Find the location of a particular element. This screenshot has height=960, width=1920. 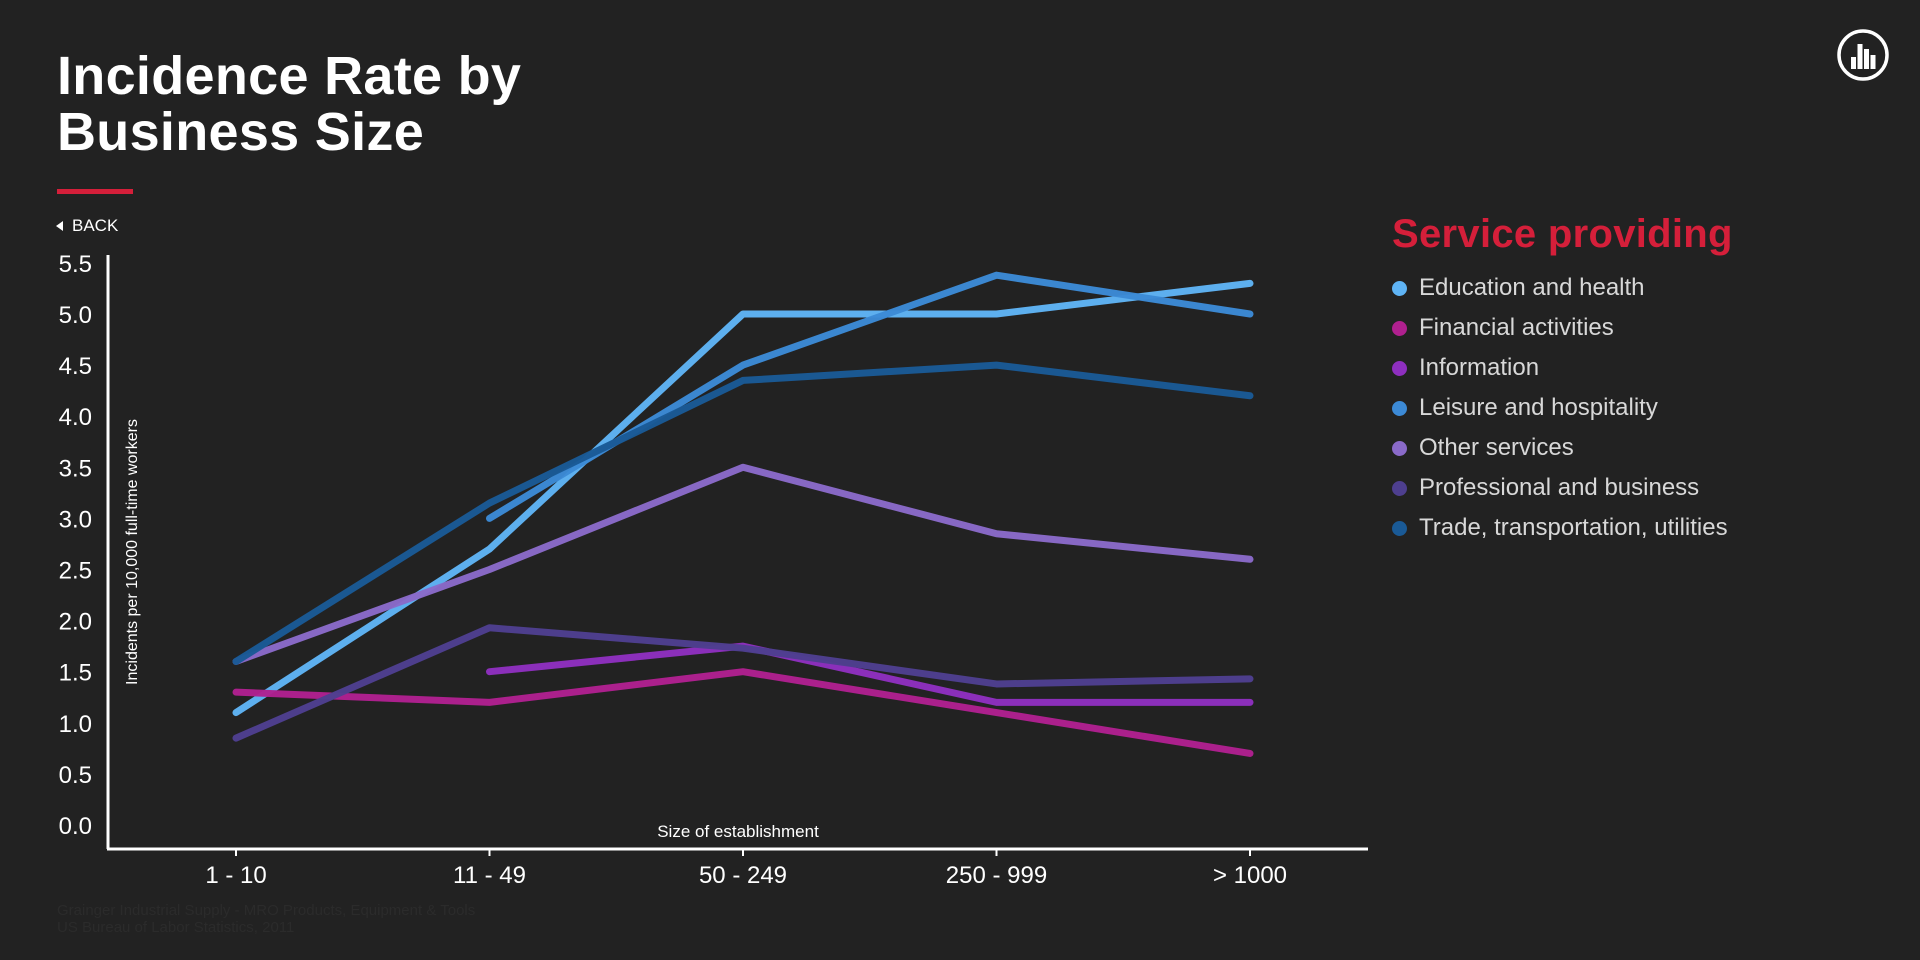

x-tick-label: 11 - 49 is located at coordinates (489, 875).